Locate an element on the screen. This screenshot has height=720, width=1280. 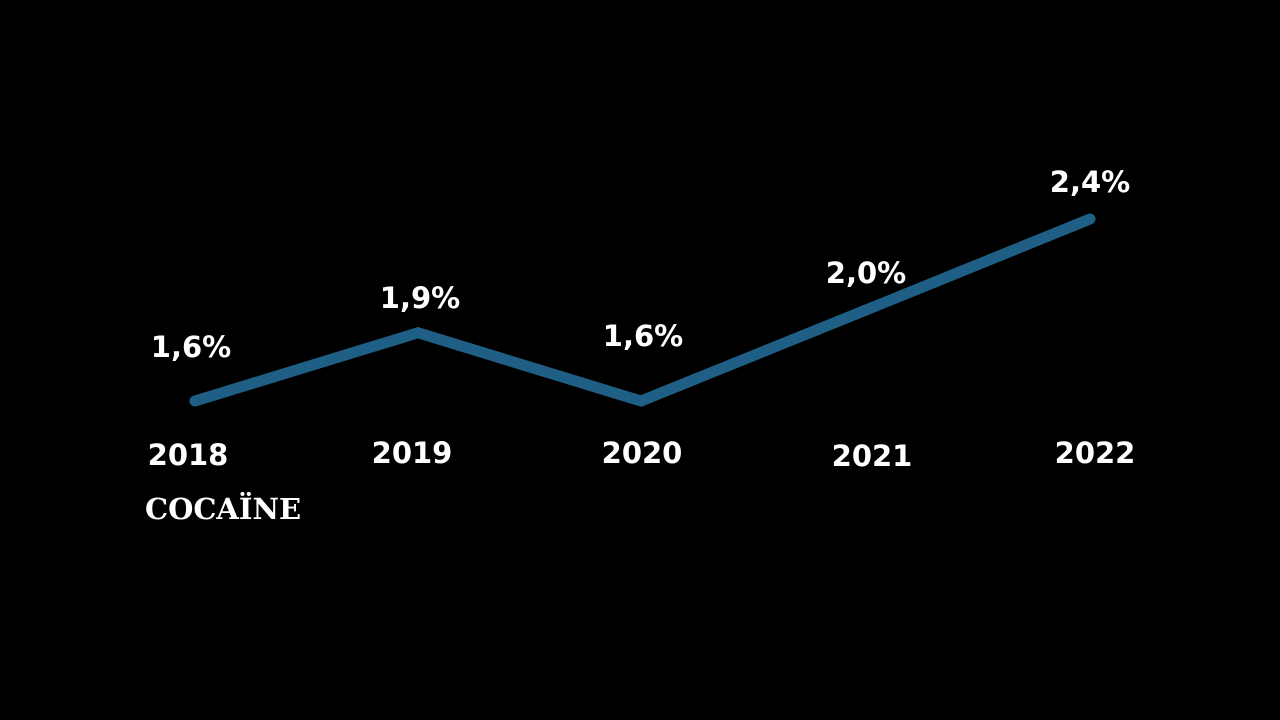
x-tick-2020: 2020 is located at coordinates (642, 453).